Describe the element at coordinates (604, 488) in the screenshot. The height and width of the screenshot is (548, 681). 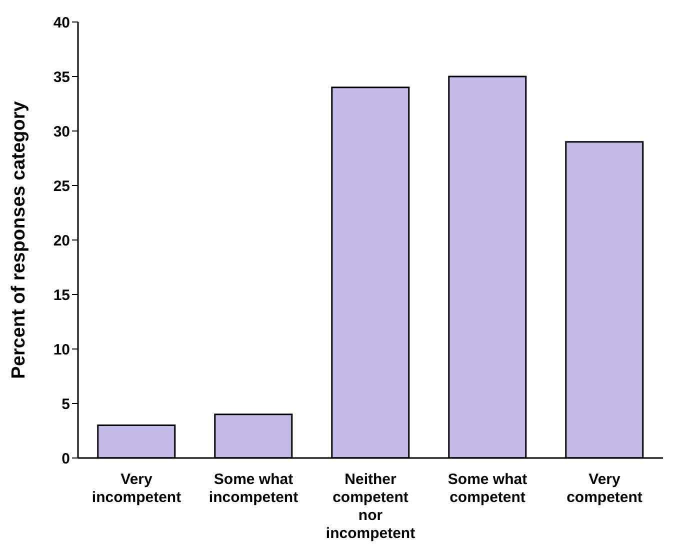
I see `x-tick-label: Very competent` at that location.